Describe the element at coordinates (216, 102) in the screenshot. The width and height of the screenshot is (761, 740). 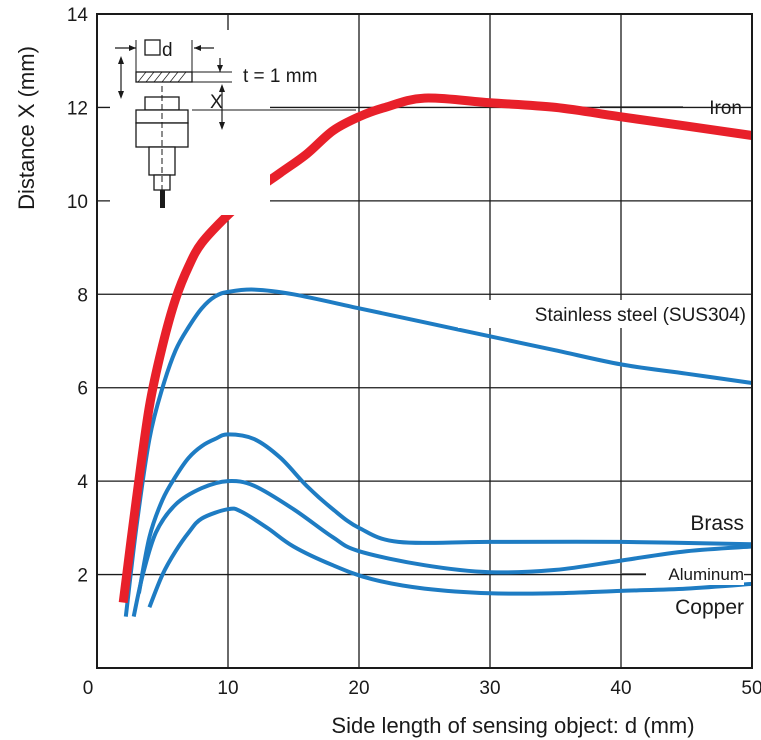
I see `inset-x-label: X` at that location.